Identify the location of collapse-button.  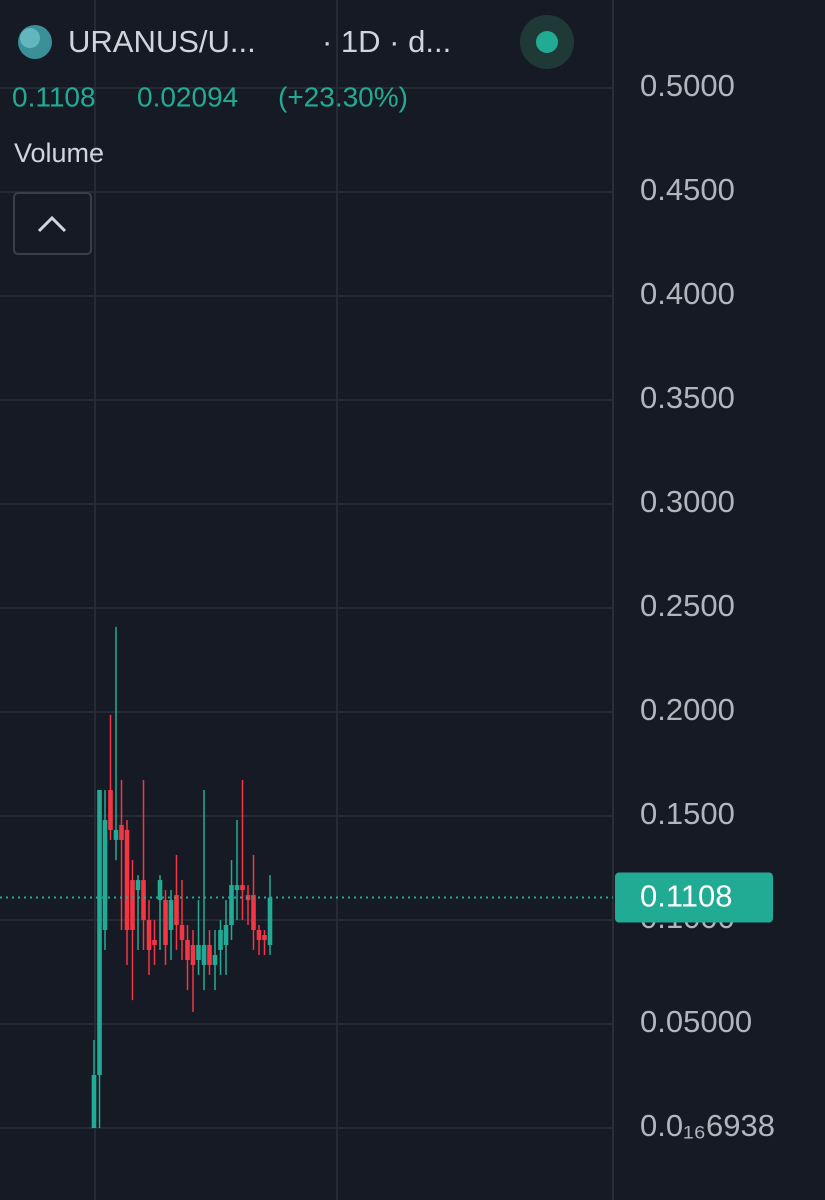
(52, 223).